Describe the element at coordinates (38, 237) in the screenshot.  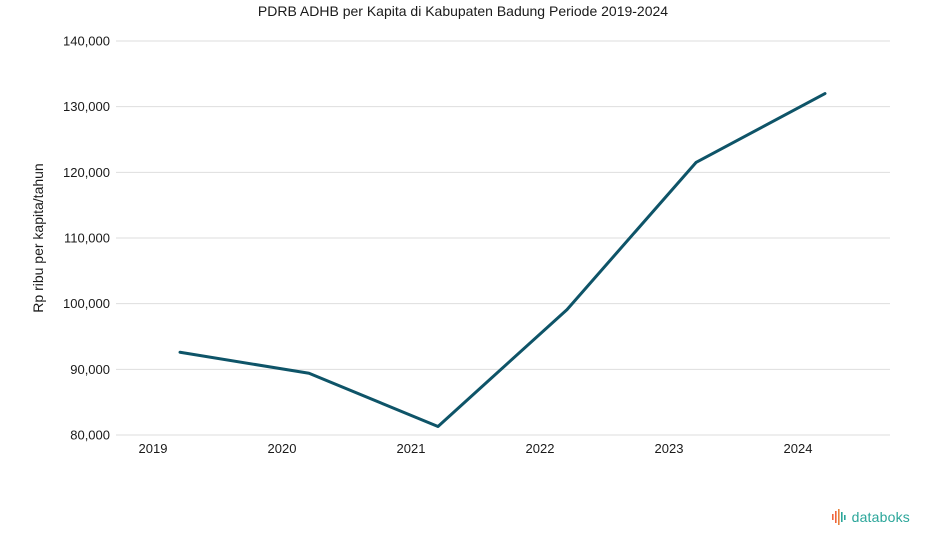
I see `y-axis-label: Rp ribu per kapita/tahun` at that location.